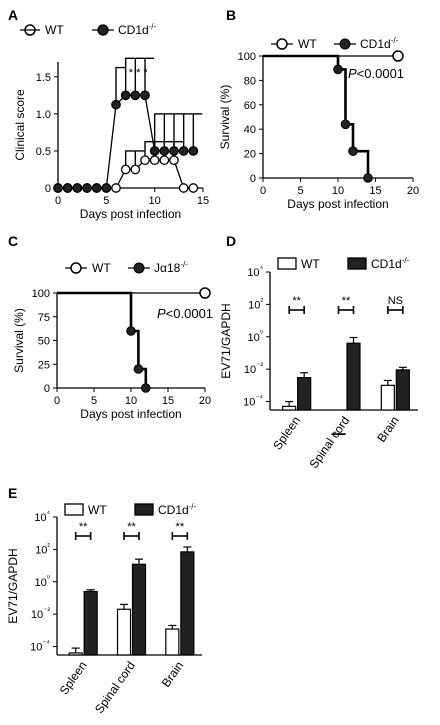  Describe the element at coordinates (42, 581) in the screenshot. I see `y-tick-label: 10⁰` at that location.